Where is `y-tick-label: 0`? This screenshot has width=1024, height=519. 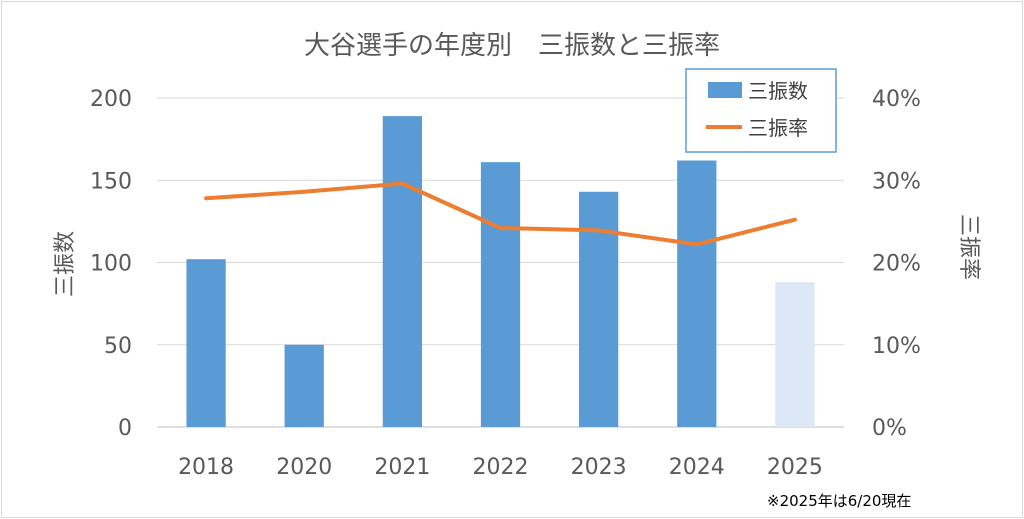
y-tick-label: 0 is located at coordinates (125, 428).